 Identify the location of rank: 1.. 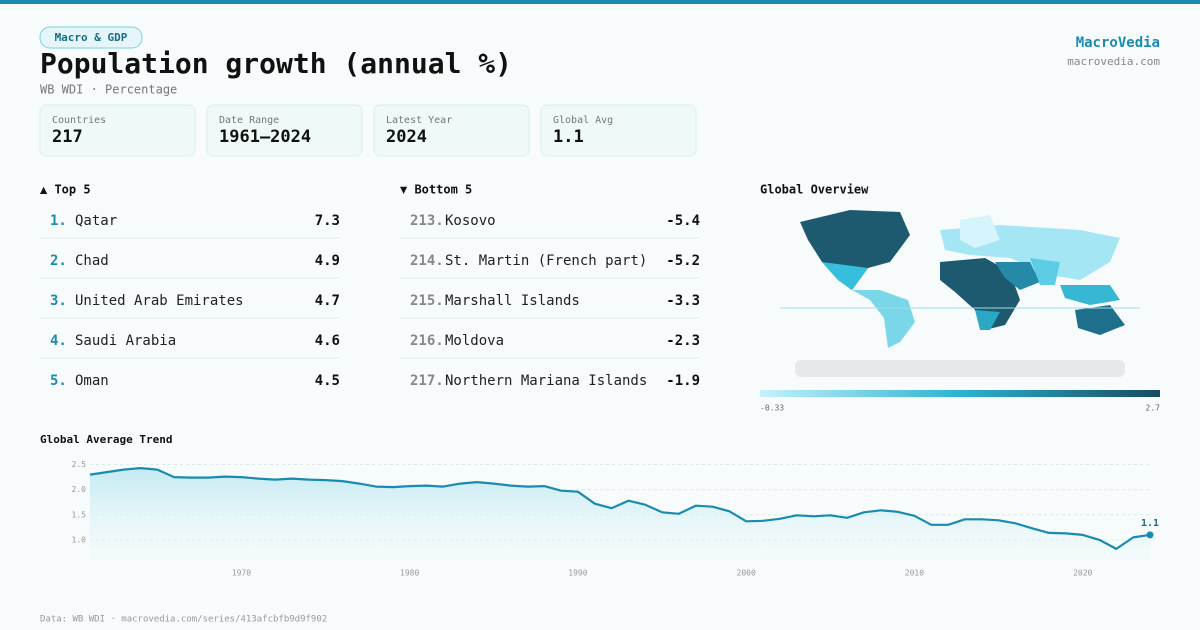
(58, 221).